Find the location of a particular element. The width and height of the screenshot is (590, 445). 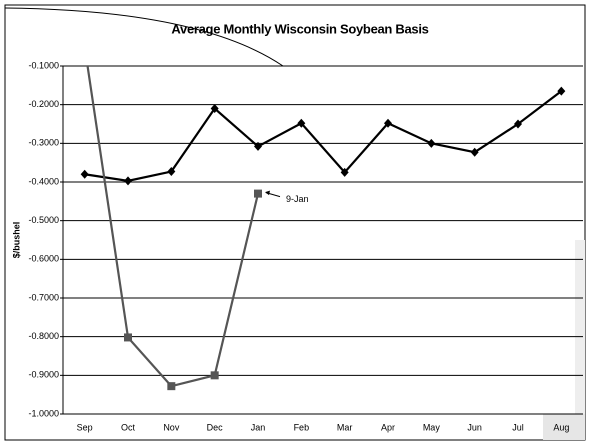

side-shade is located at coordinates (580, 327).